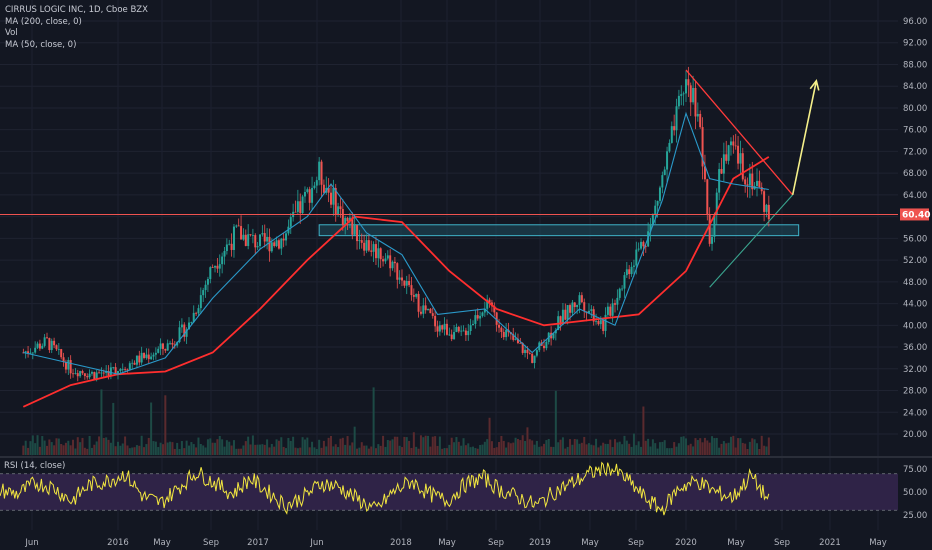 The image size is (932, 550). I want to click on legend-ma200: MA (200, close, 0), so click(43, 21).